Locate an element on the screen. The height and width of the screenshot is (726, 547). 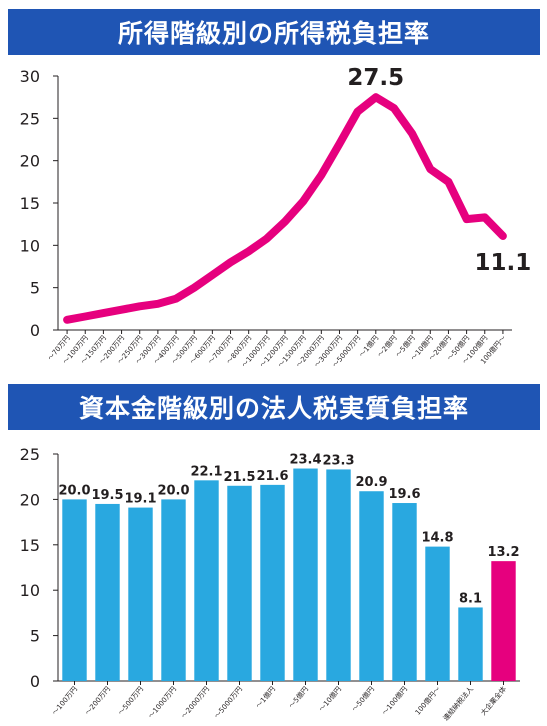
annotation-label: 27.5 is located at coordinates (375, 78).